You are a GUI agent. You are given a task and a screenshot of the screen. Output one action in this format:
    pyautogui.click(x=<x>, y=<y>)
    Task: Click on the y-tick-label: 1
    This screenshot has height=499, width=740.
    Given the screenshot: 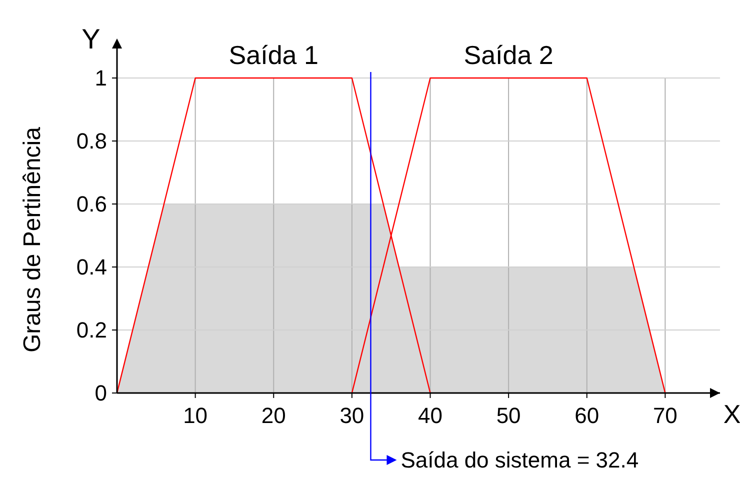 What is the action you would take?
    pyautogui.click(x=100, y=78)
    